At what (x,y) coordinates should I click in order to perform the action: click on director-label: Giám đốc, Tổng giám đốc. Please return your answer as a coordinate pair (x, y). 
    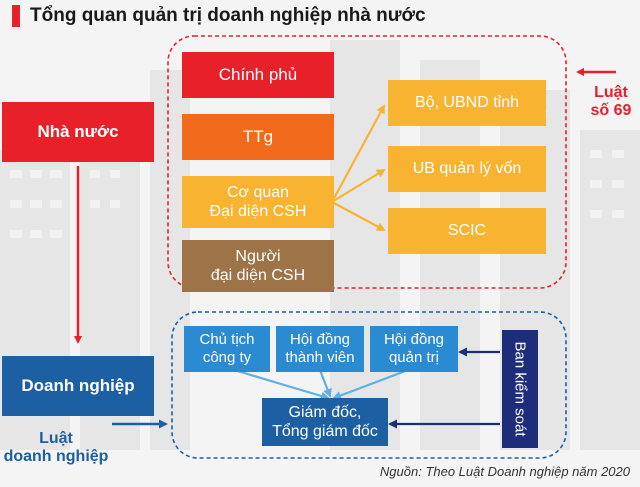
    Looking at the image, I should click on (325, 421).